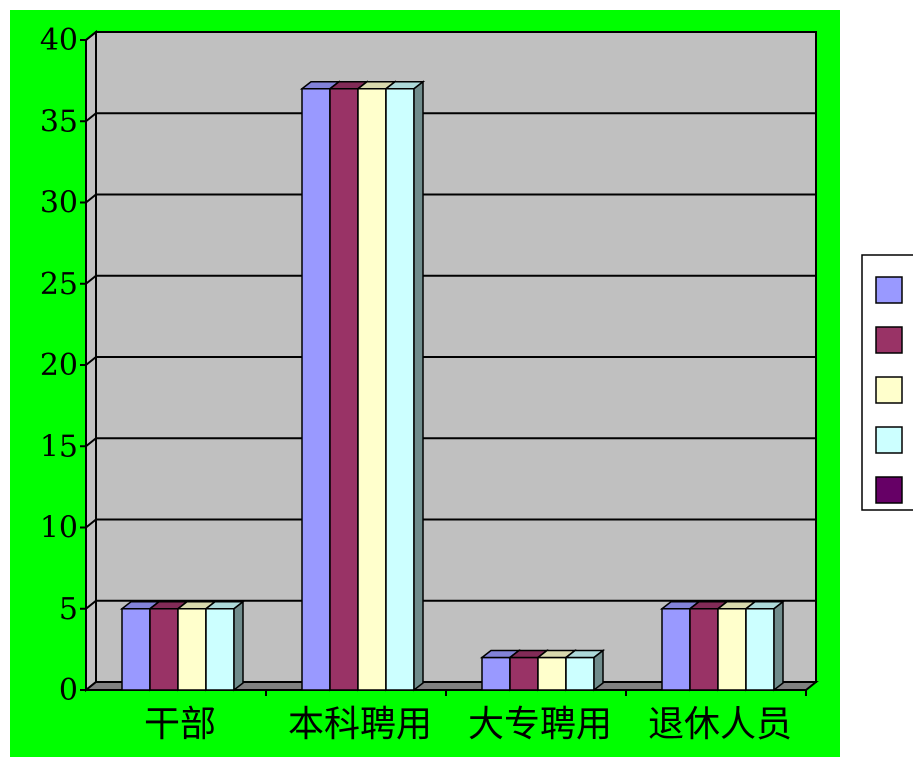 The width and height of the screenshot is (913, 758). I want to click on x-tick-label: 大专聘用, so click(540, 724).